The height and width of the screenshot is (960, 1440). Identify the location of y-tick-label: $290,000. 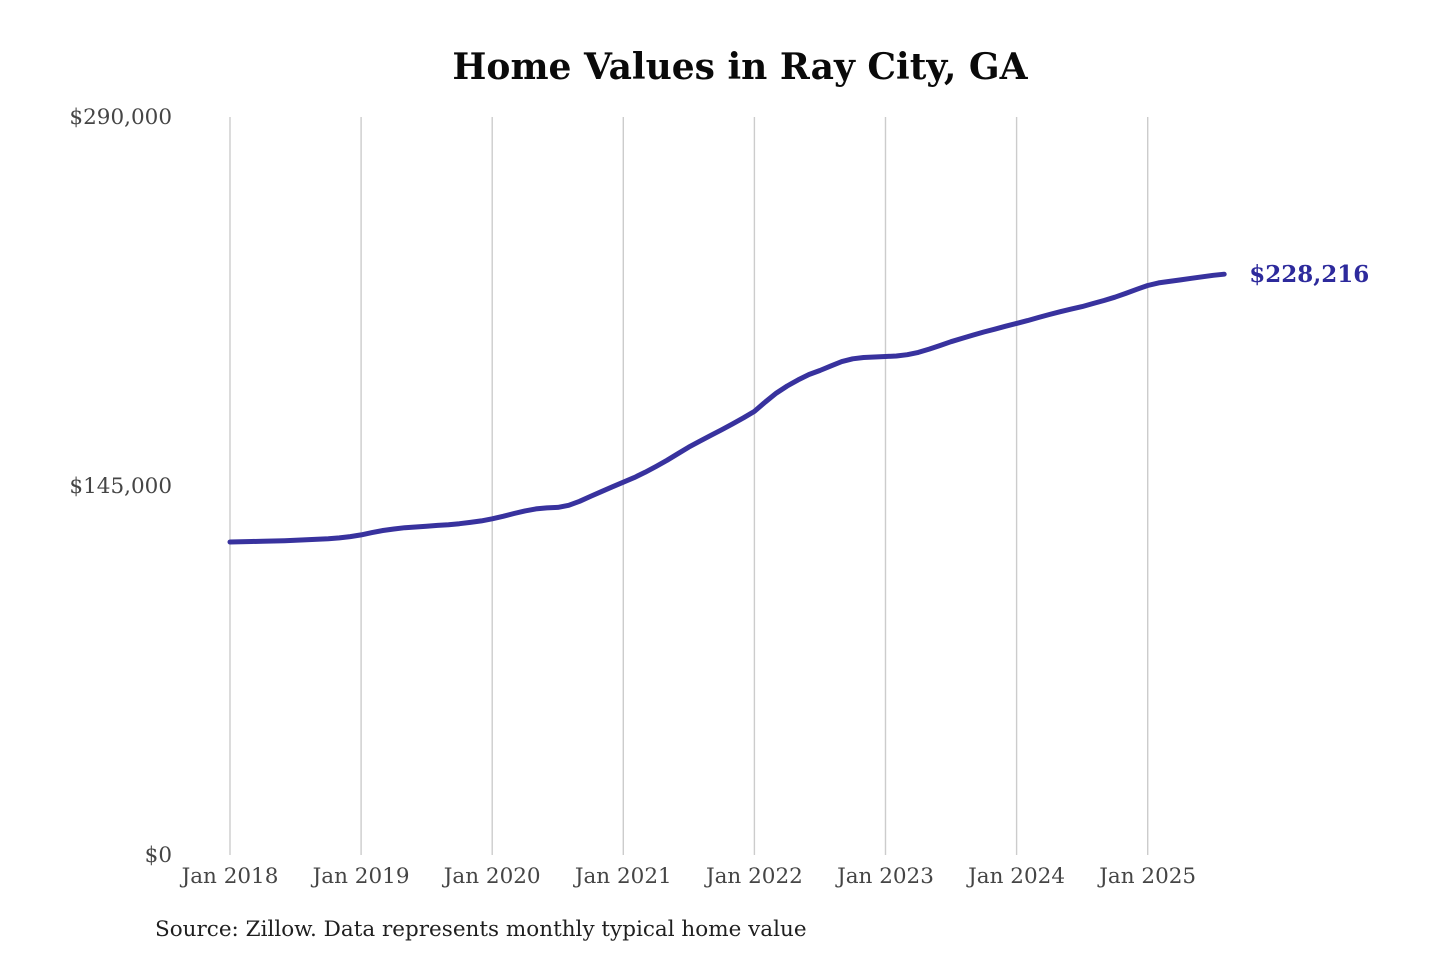
(120, 117).